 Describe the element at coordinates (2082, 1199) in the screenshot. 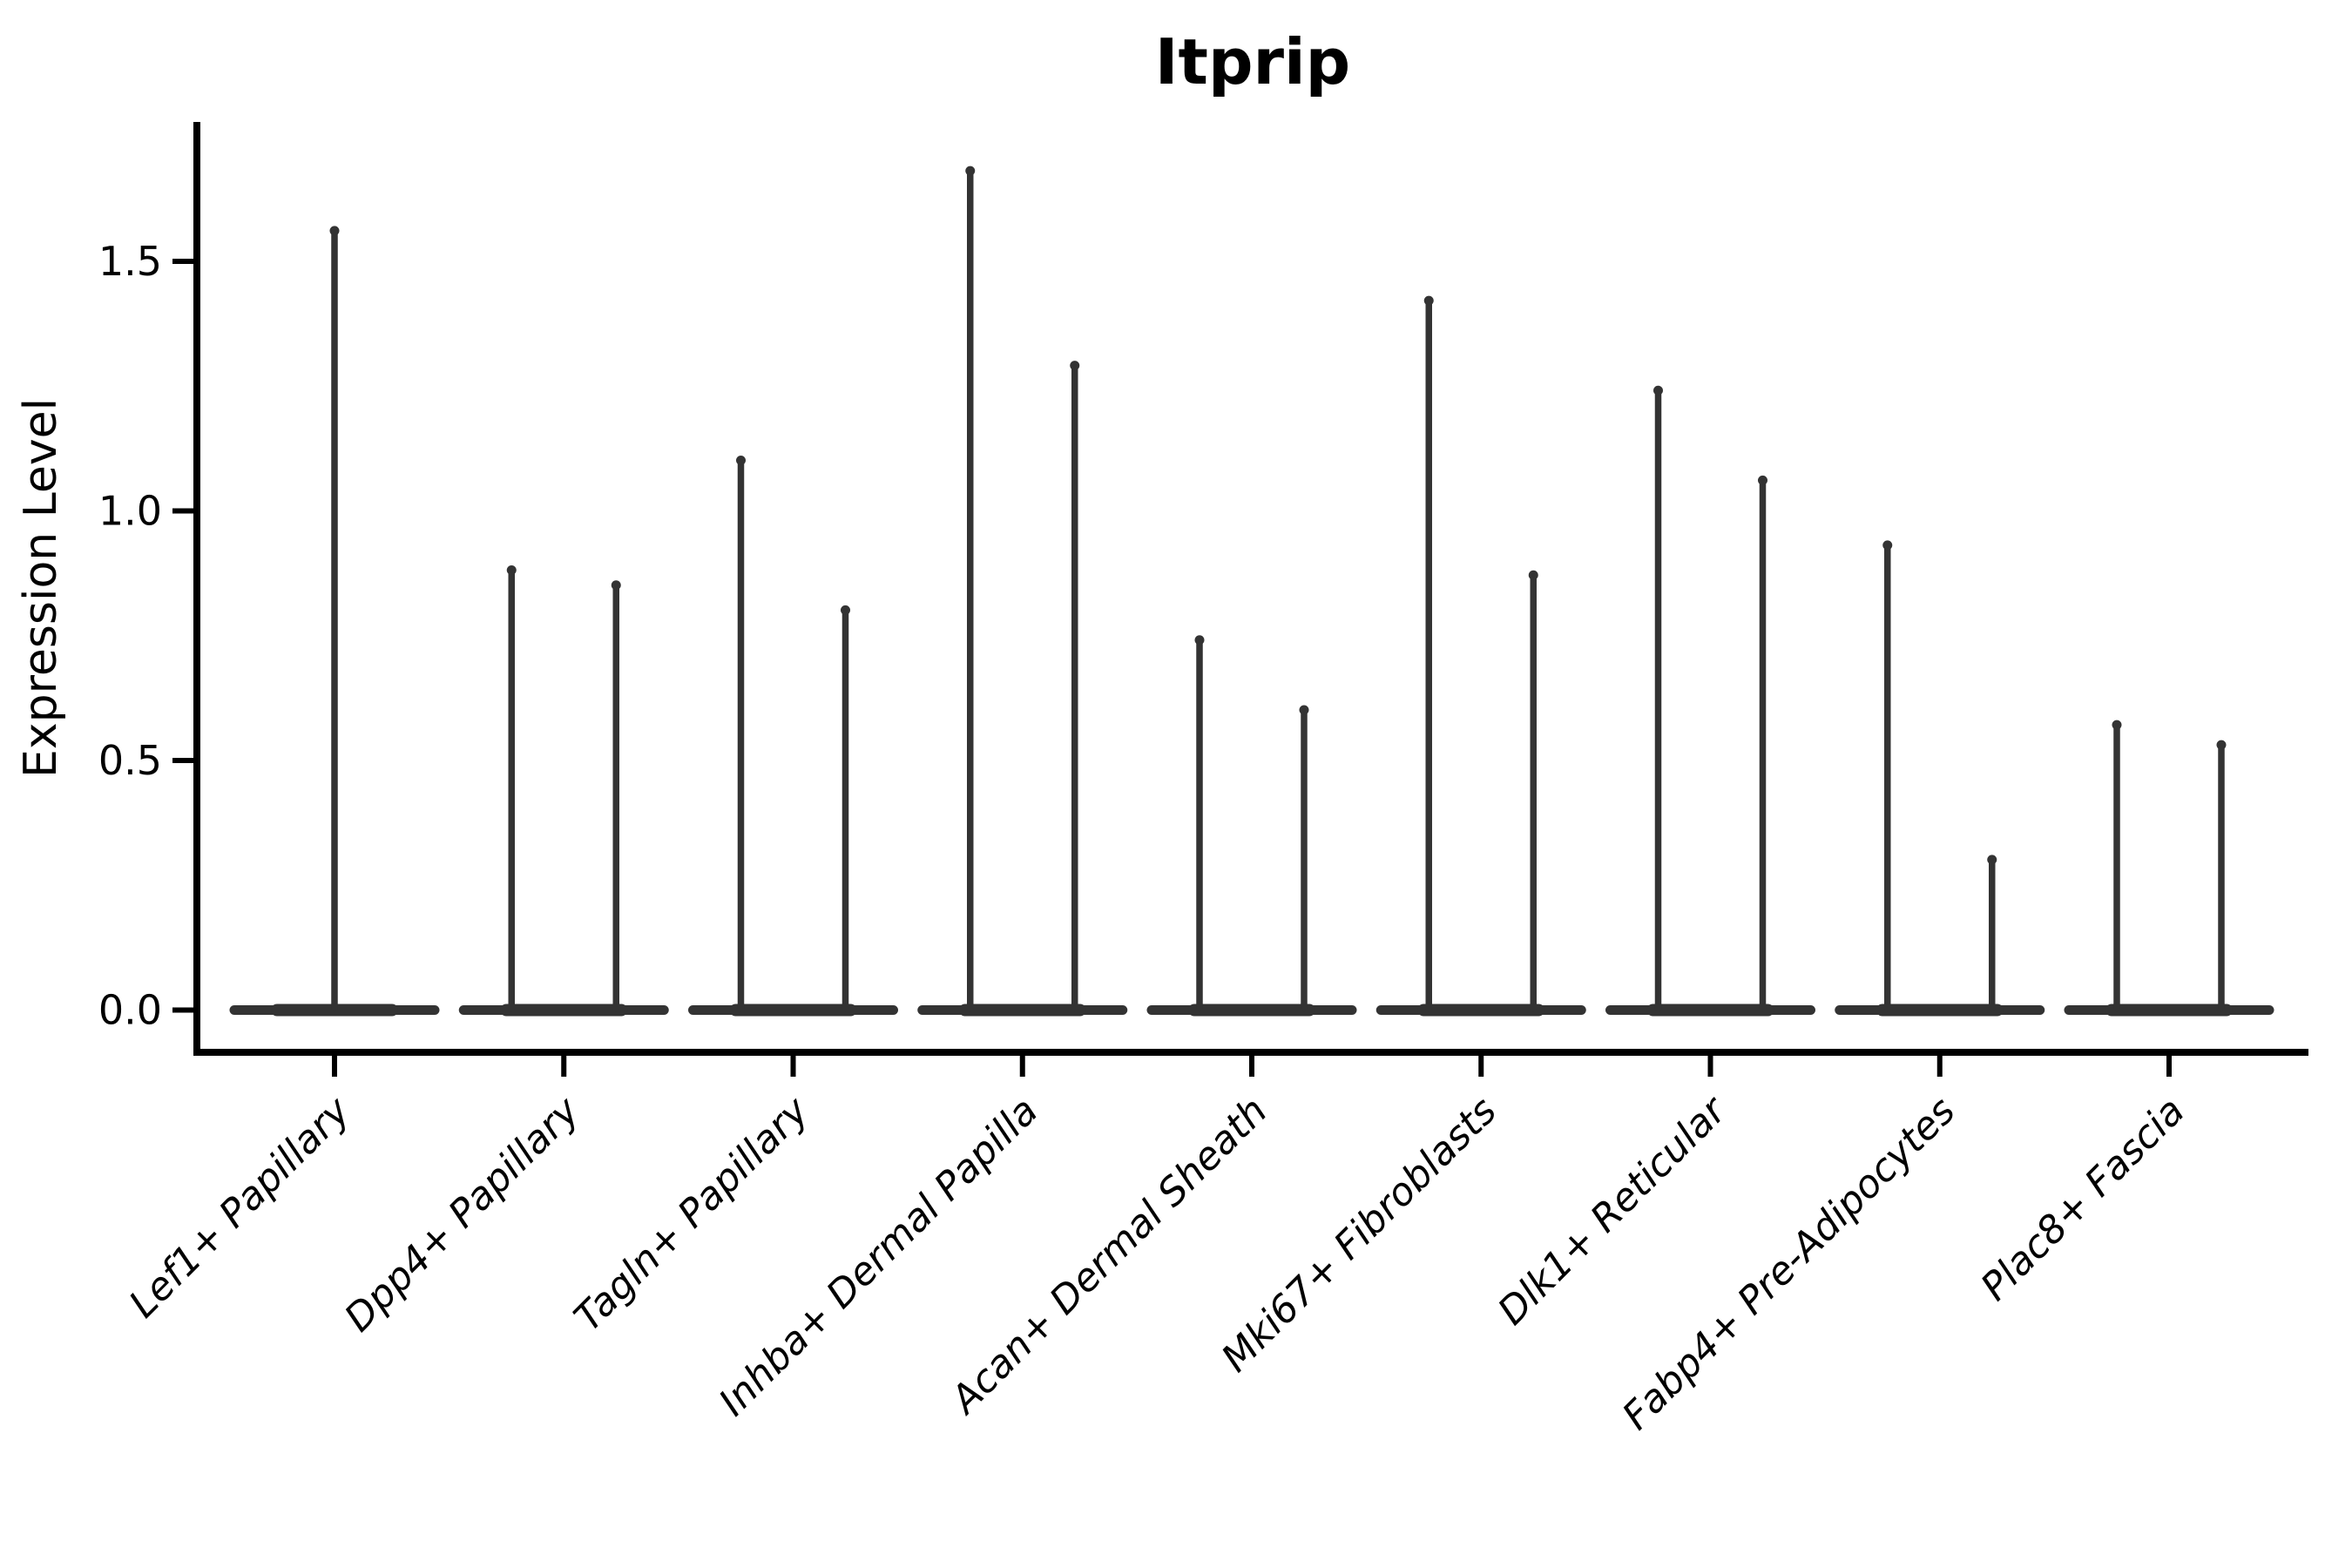

I see `x-tick-label: Plac8+ Fascia` at that location.